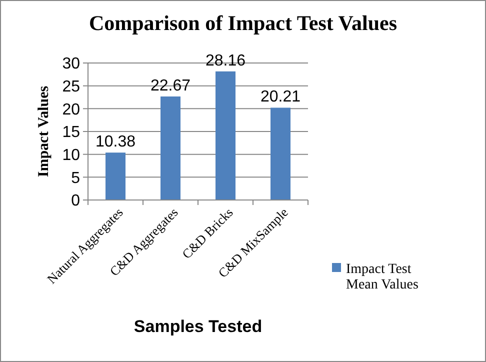 The width and height of the screenshot is (486, 362). I want to click on data-label: 10.38, so click(115, 142).